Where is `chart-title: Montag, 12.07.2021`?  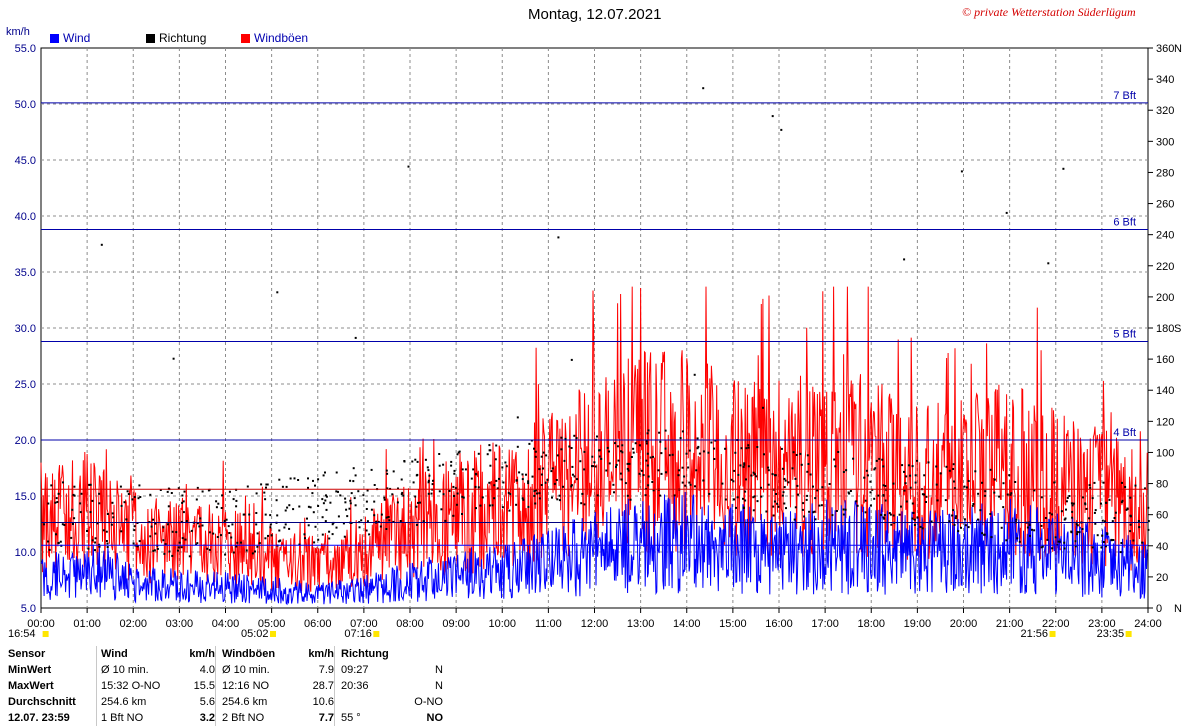 chart-title: Montag, 12.07.2021 is located at coordinates (595, 14).